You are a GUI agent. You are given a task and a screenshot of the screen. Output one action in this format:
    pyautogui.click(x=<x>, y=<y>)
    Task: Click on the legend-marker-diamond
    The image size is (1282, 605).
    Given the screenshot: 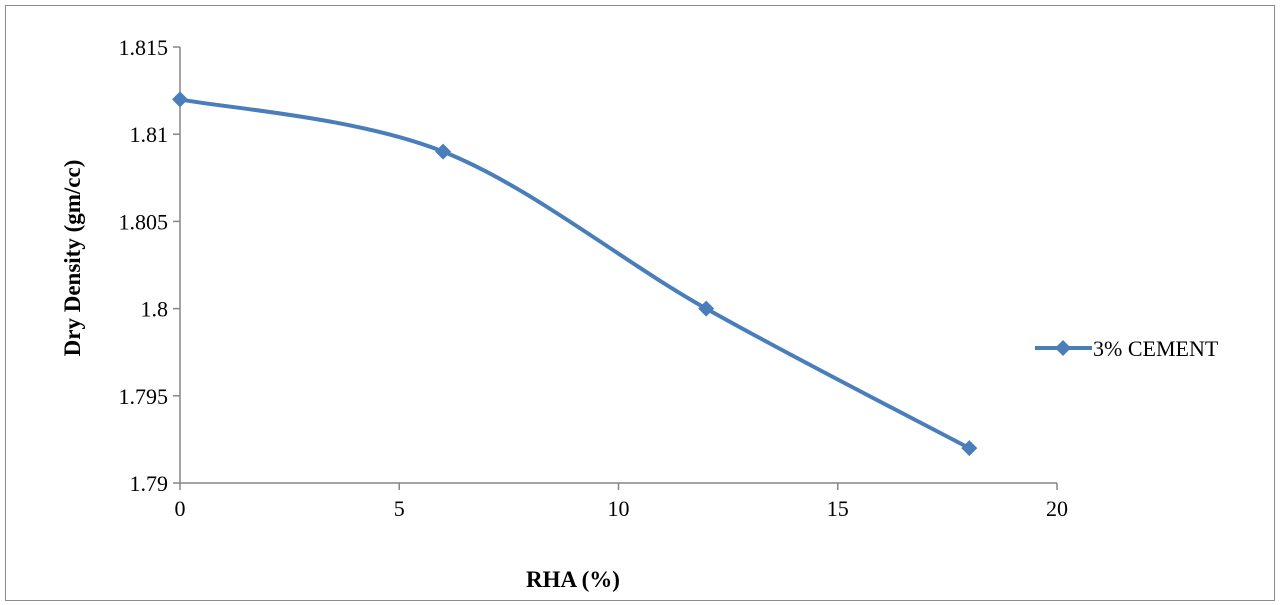 What is the action you would take?
    pyautogui.click(x=1063, y=348)
    